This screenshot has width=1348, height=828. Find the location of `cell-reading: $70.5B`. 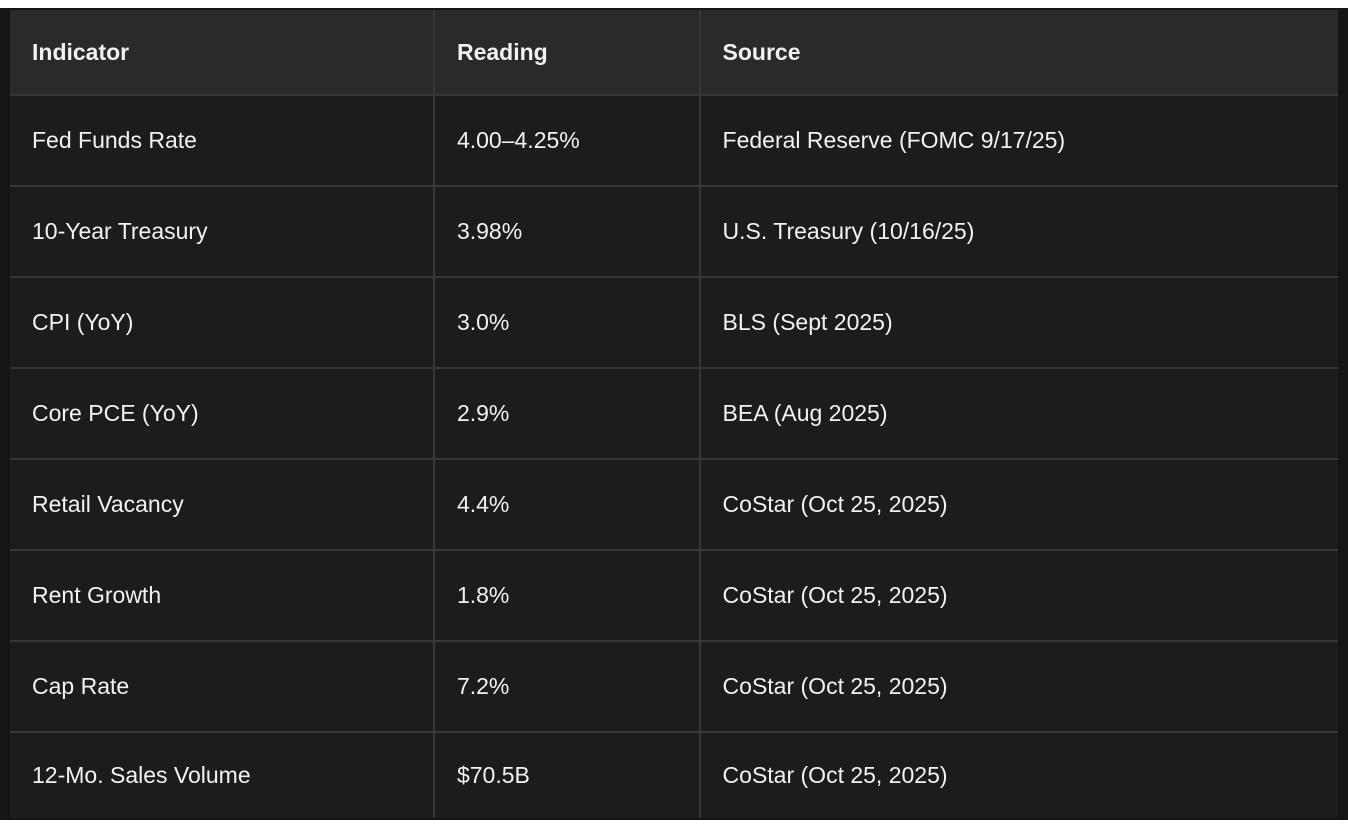

cell-reading: $70.5B is located at coordinates (567, 775).